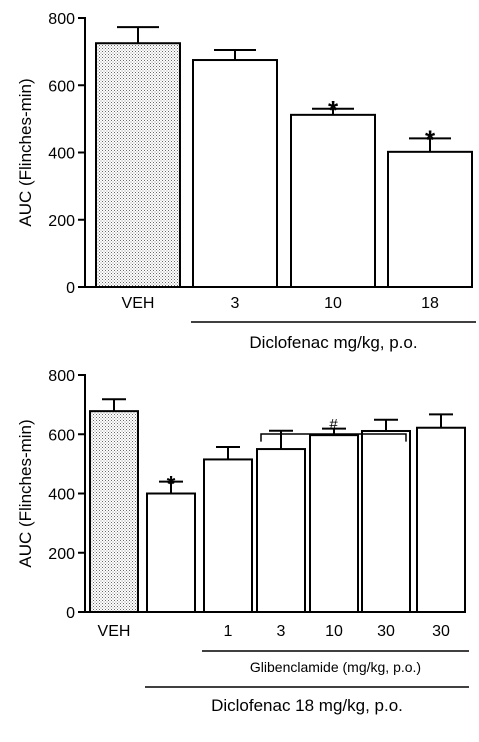  What do you see at coordinates (333, 437) in the screenshot?
I see `significance-bracket` at bounding box center [333, 437].